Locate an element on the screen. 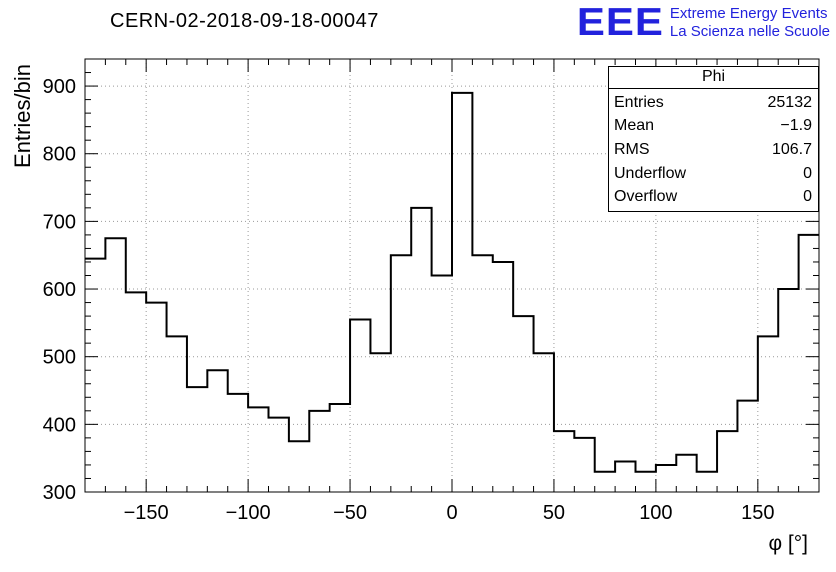 The image size is (836, 572). y-tick-label: 500 is located at coordinates (59, 358).